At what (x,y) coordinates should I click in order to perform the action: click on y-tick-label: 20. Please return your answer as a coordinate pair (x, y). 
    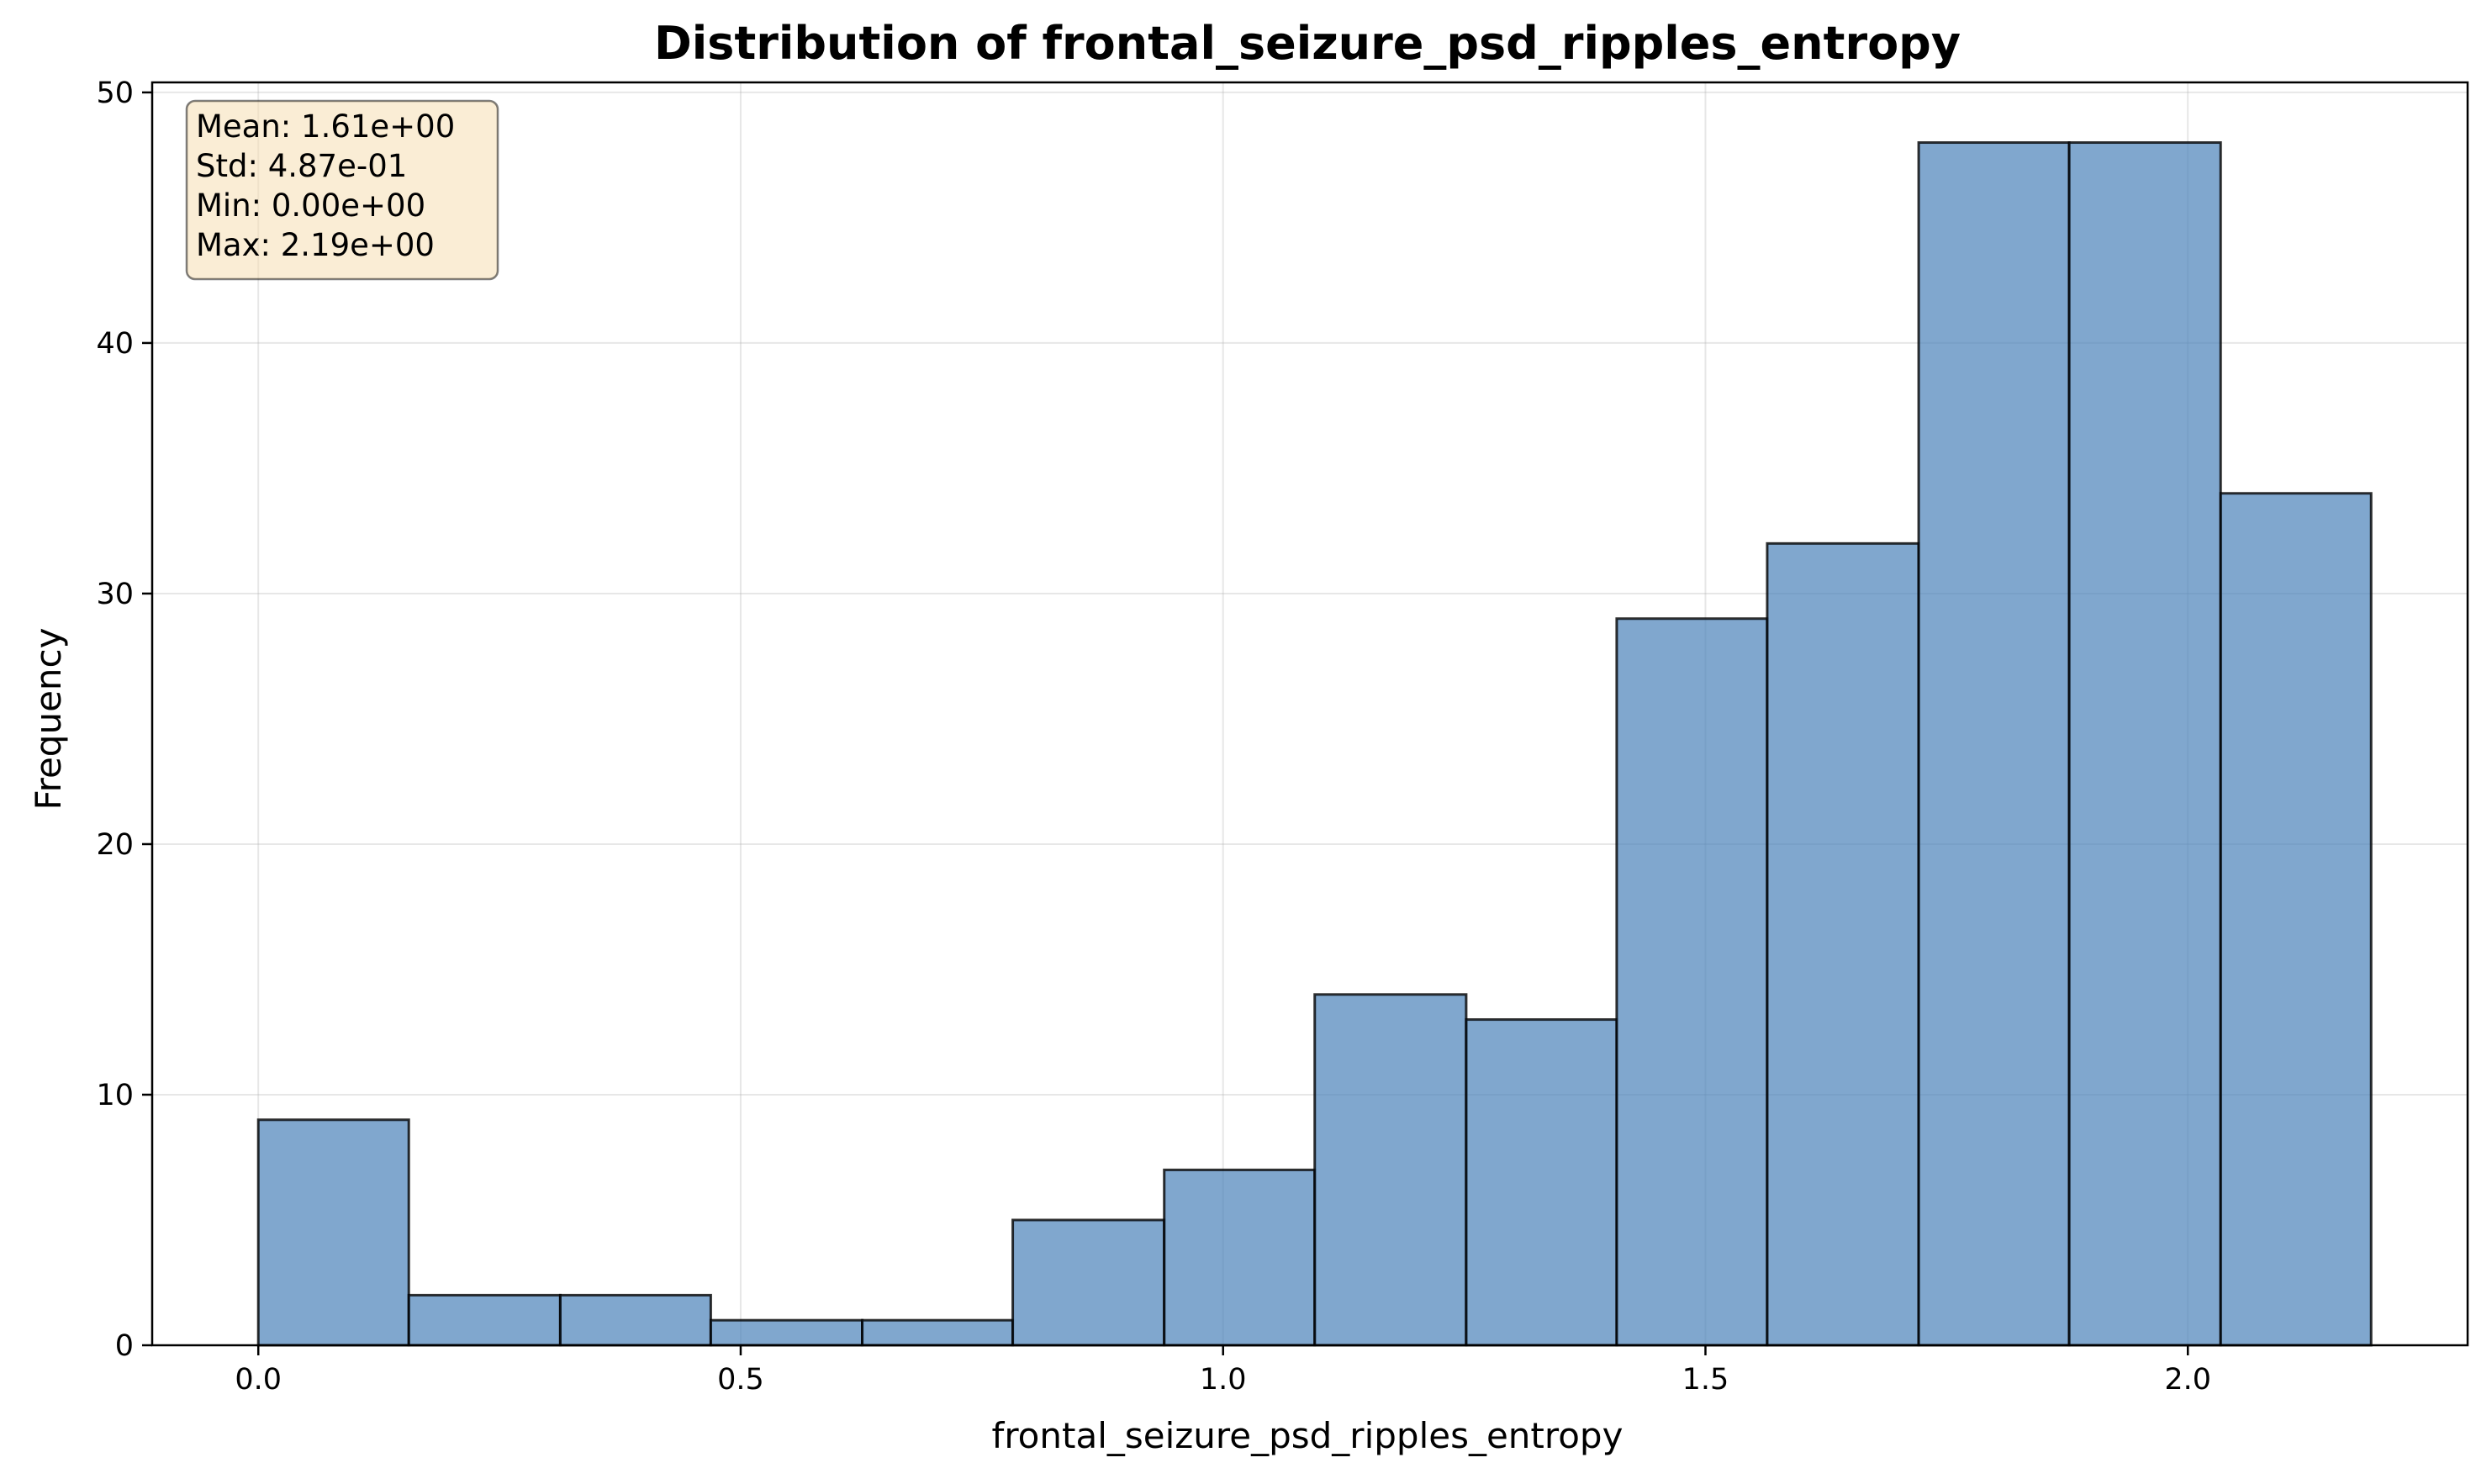
    Looking at the image, I should click on (115, 845).